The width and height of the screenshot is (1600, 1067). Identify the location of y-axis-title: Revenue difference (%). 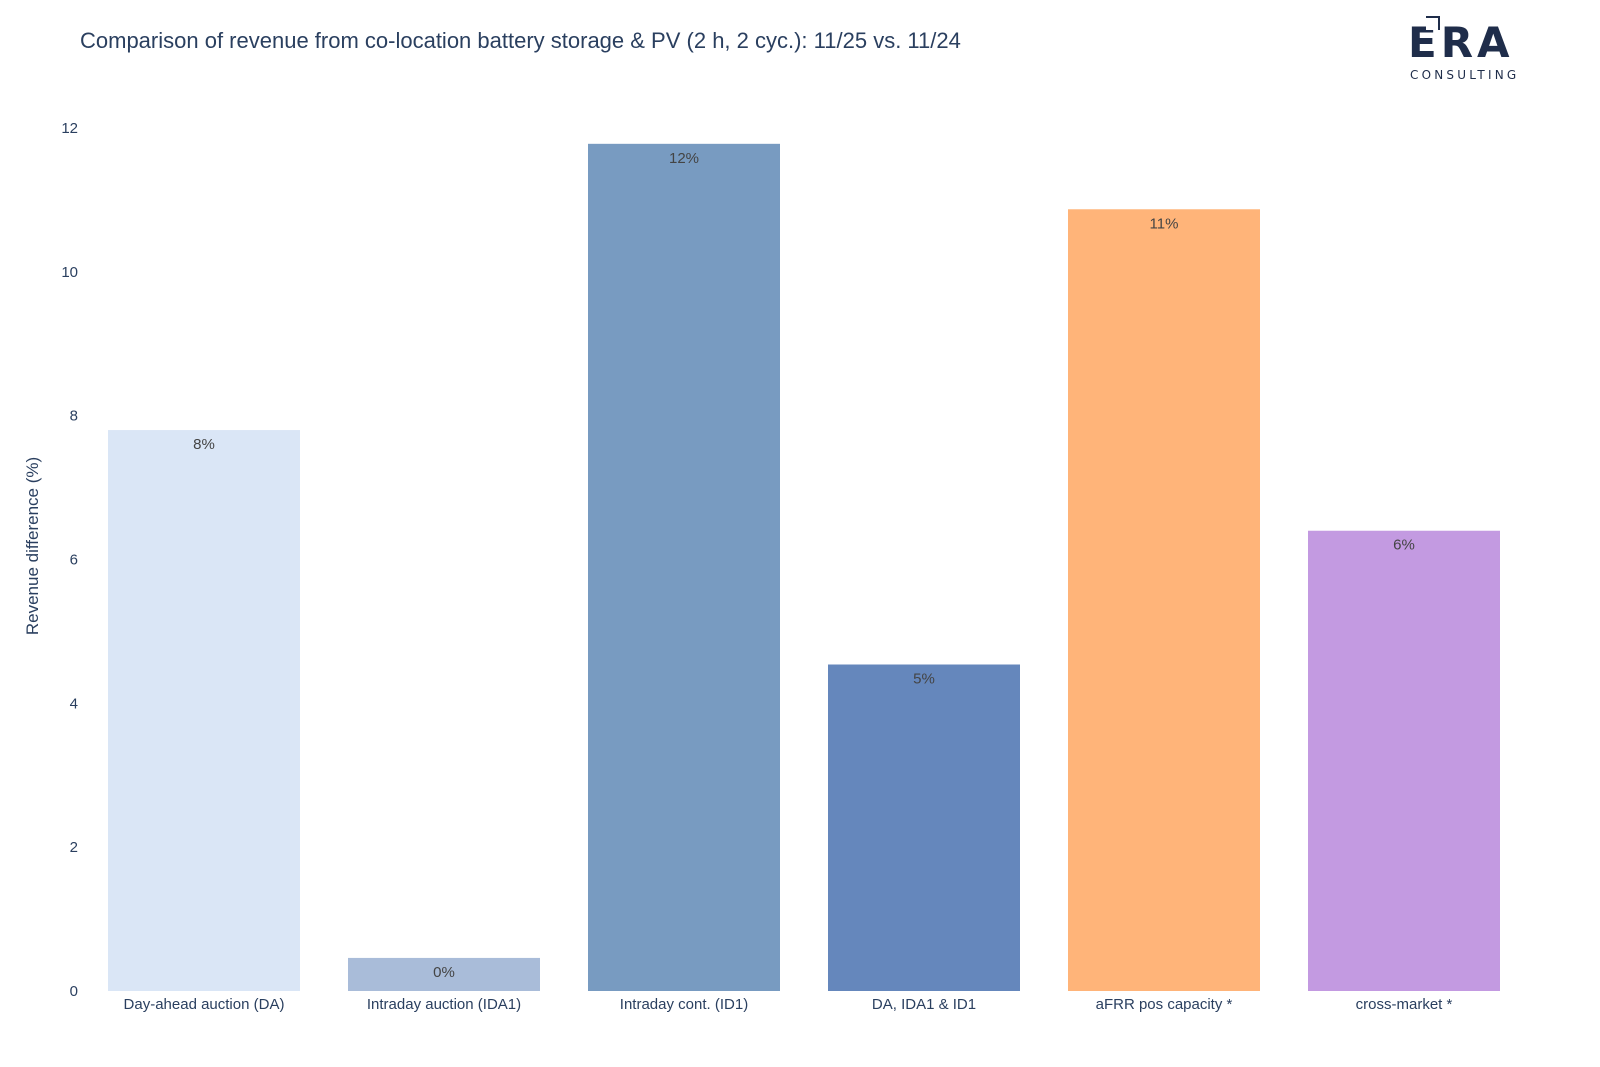
(32, 546).